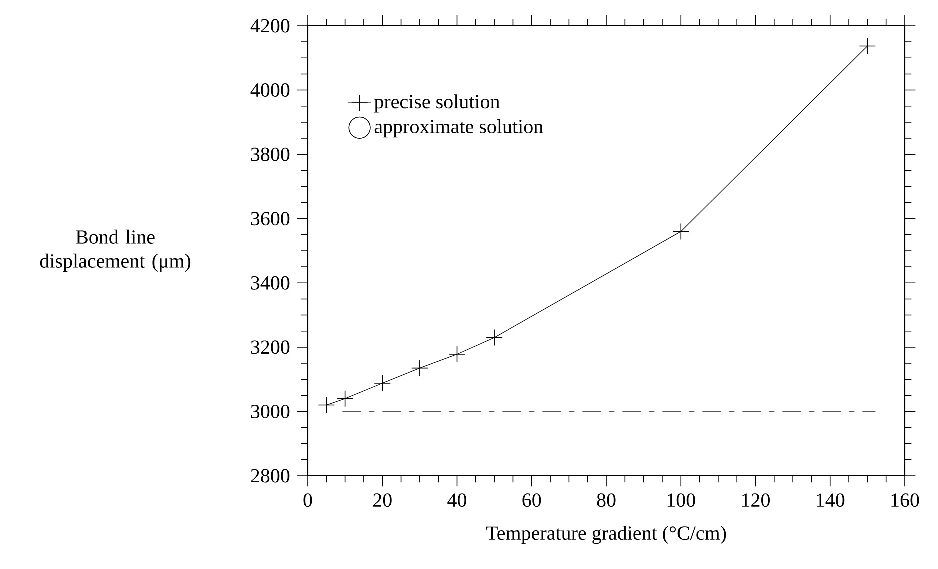  I want to click on y-tick-label: 4000, so click(270, 91).